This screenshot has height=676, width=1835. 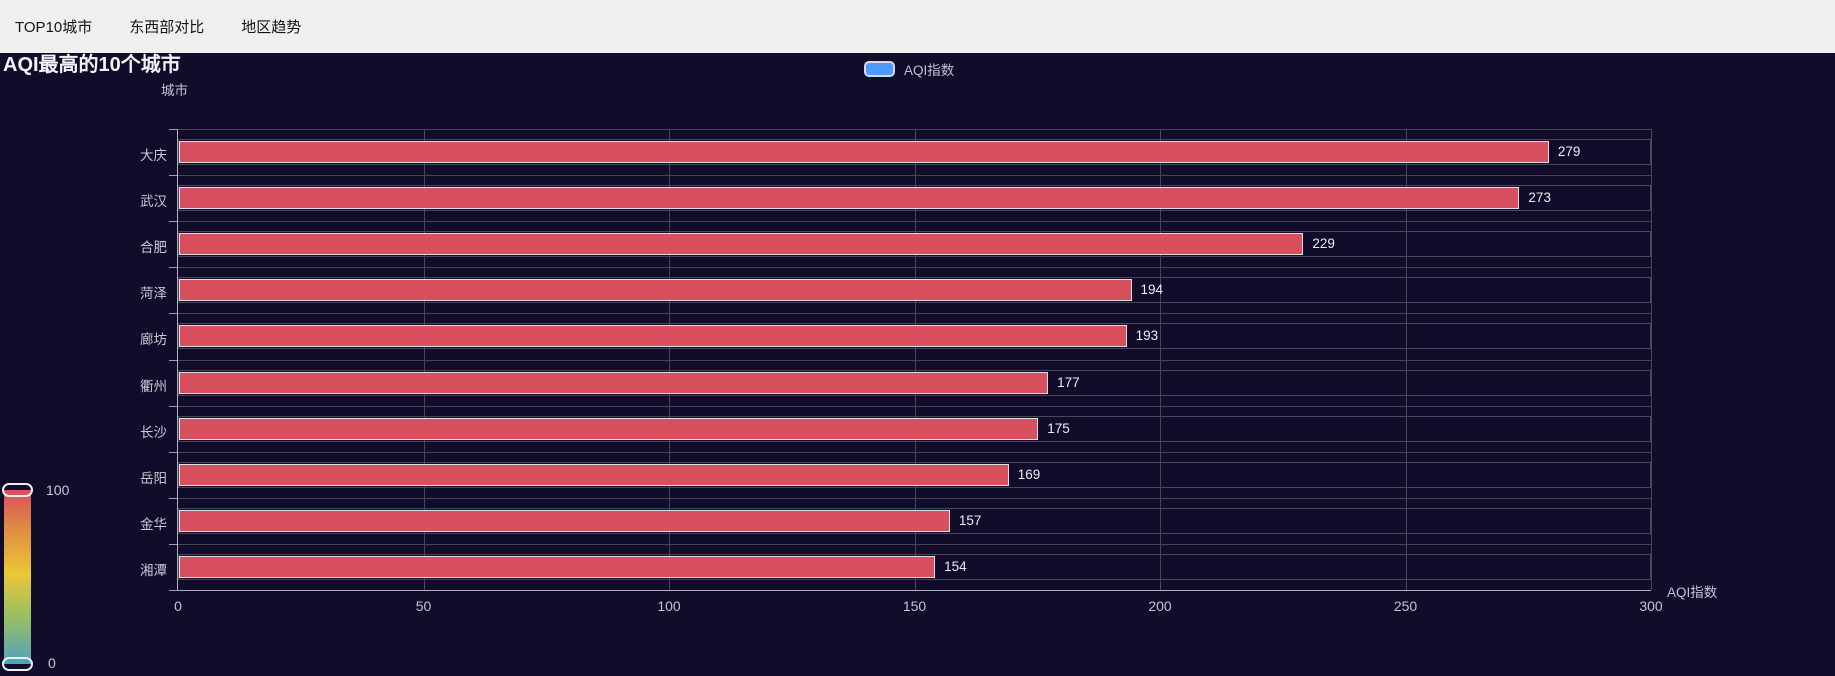 What do you see at coordinates (153, 294) in the screenshot?
I see `y-axis-category-label: 菏泽` at bounding box center [153, 294].